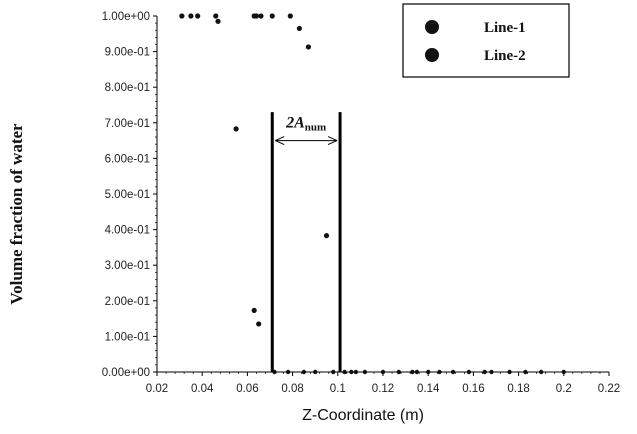  Describe the element at coordinates (126, 17) in the screenshot. I see `y-tick-label: 1.00e+00` at that location.